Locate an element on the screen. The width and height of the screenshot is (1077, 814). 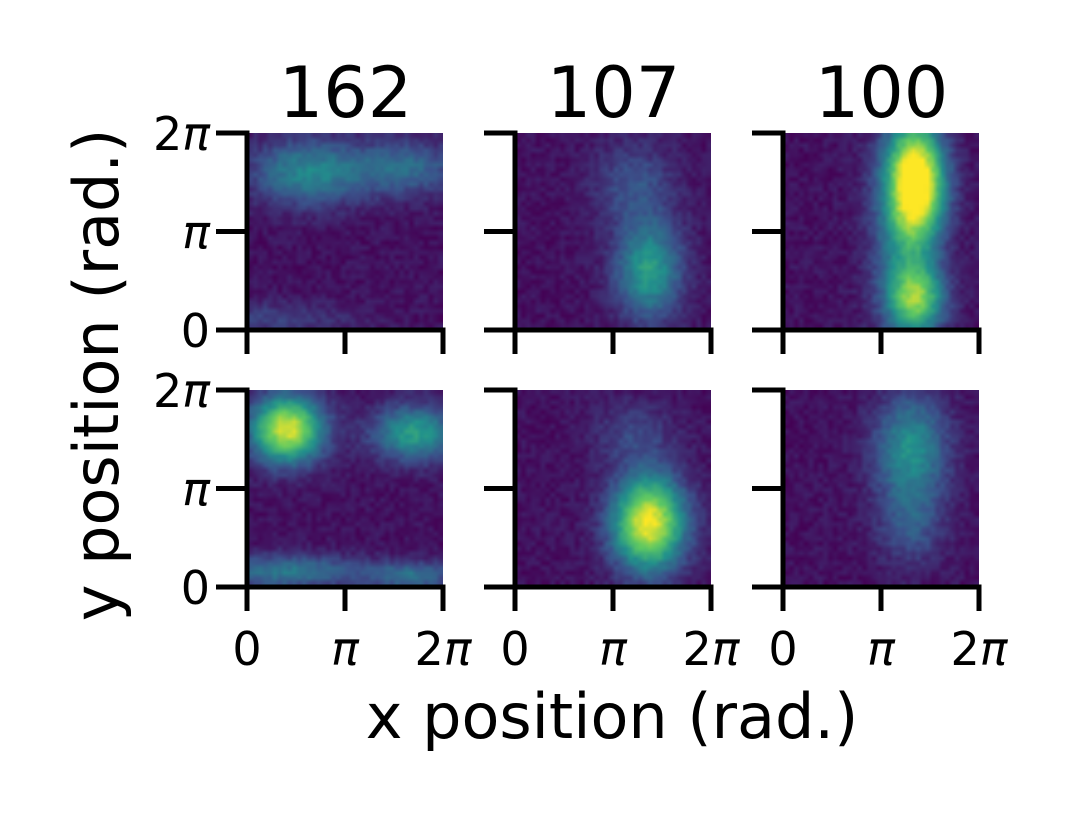
y-axis-label: y position (rad.) is located at coordinates (96, 375).